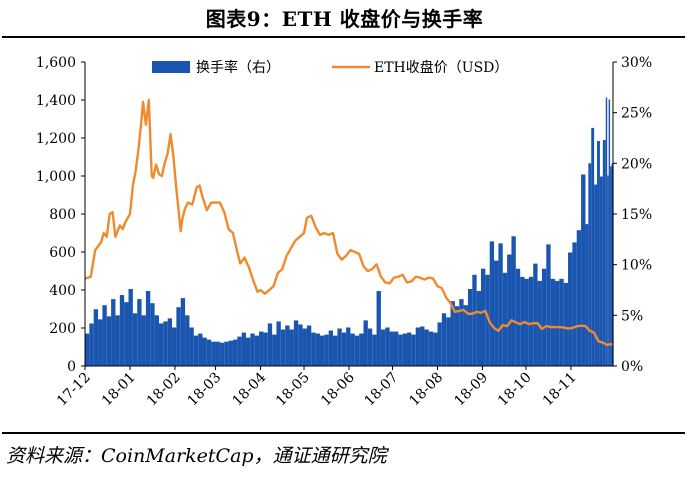  I want to click on y-right-ticks: 0% 5% 10% 15% 20% 25% 30%, so click(632, 215).